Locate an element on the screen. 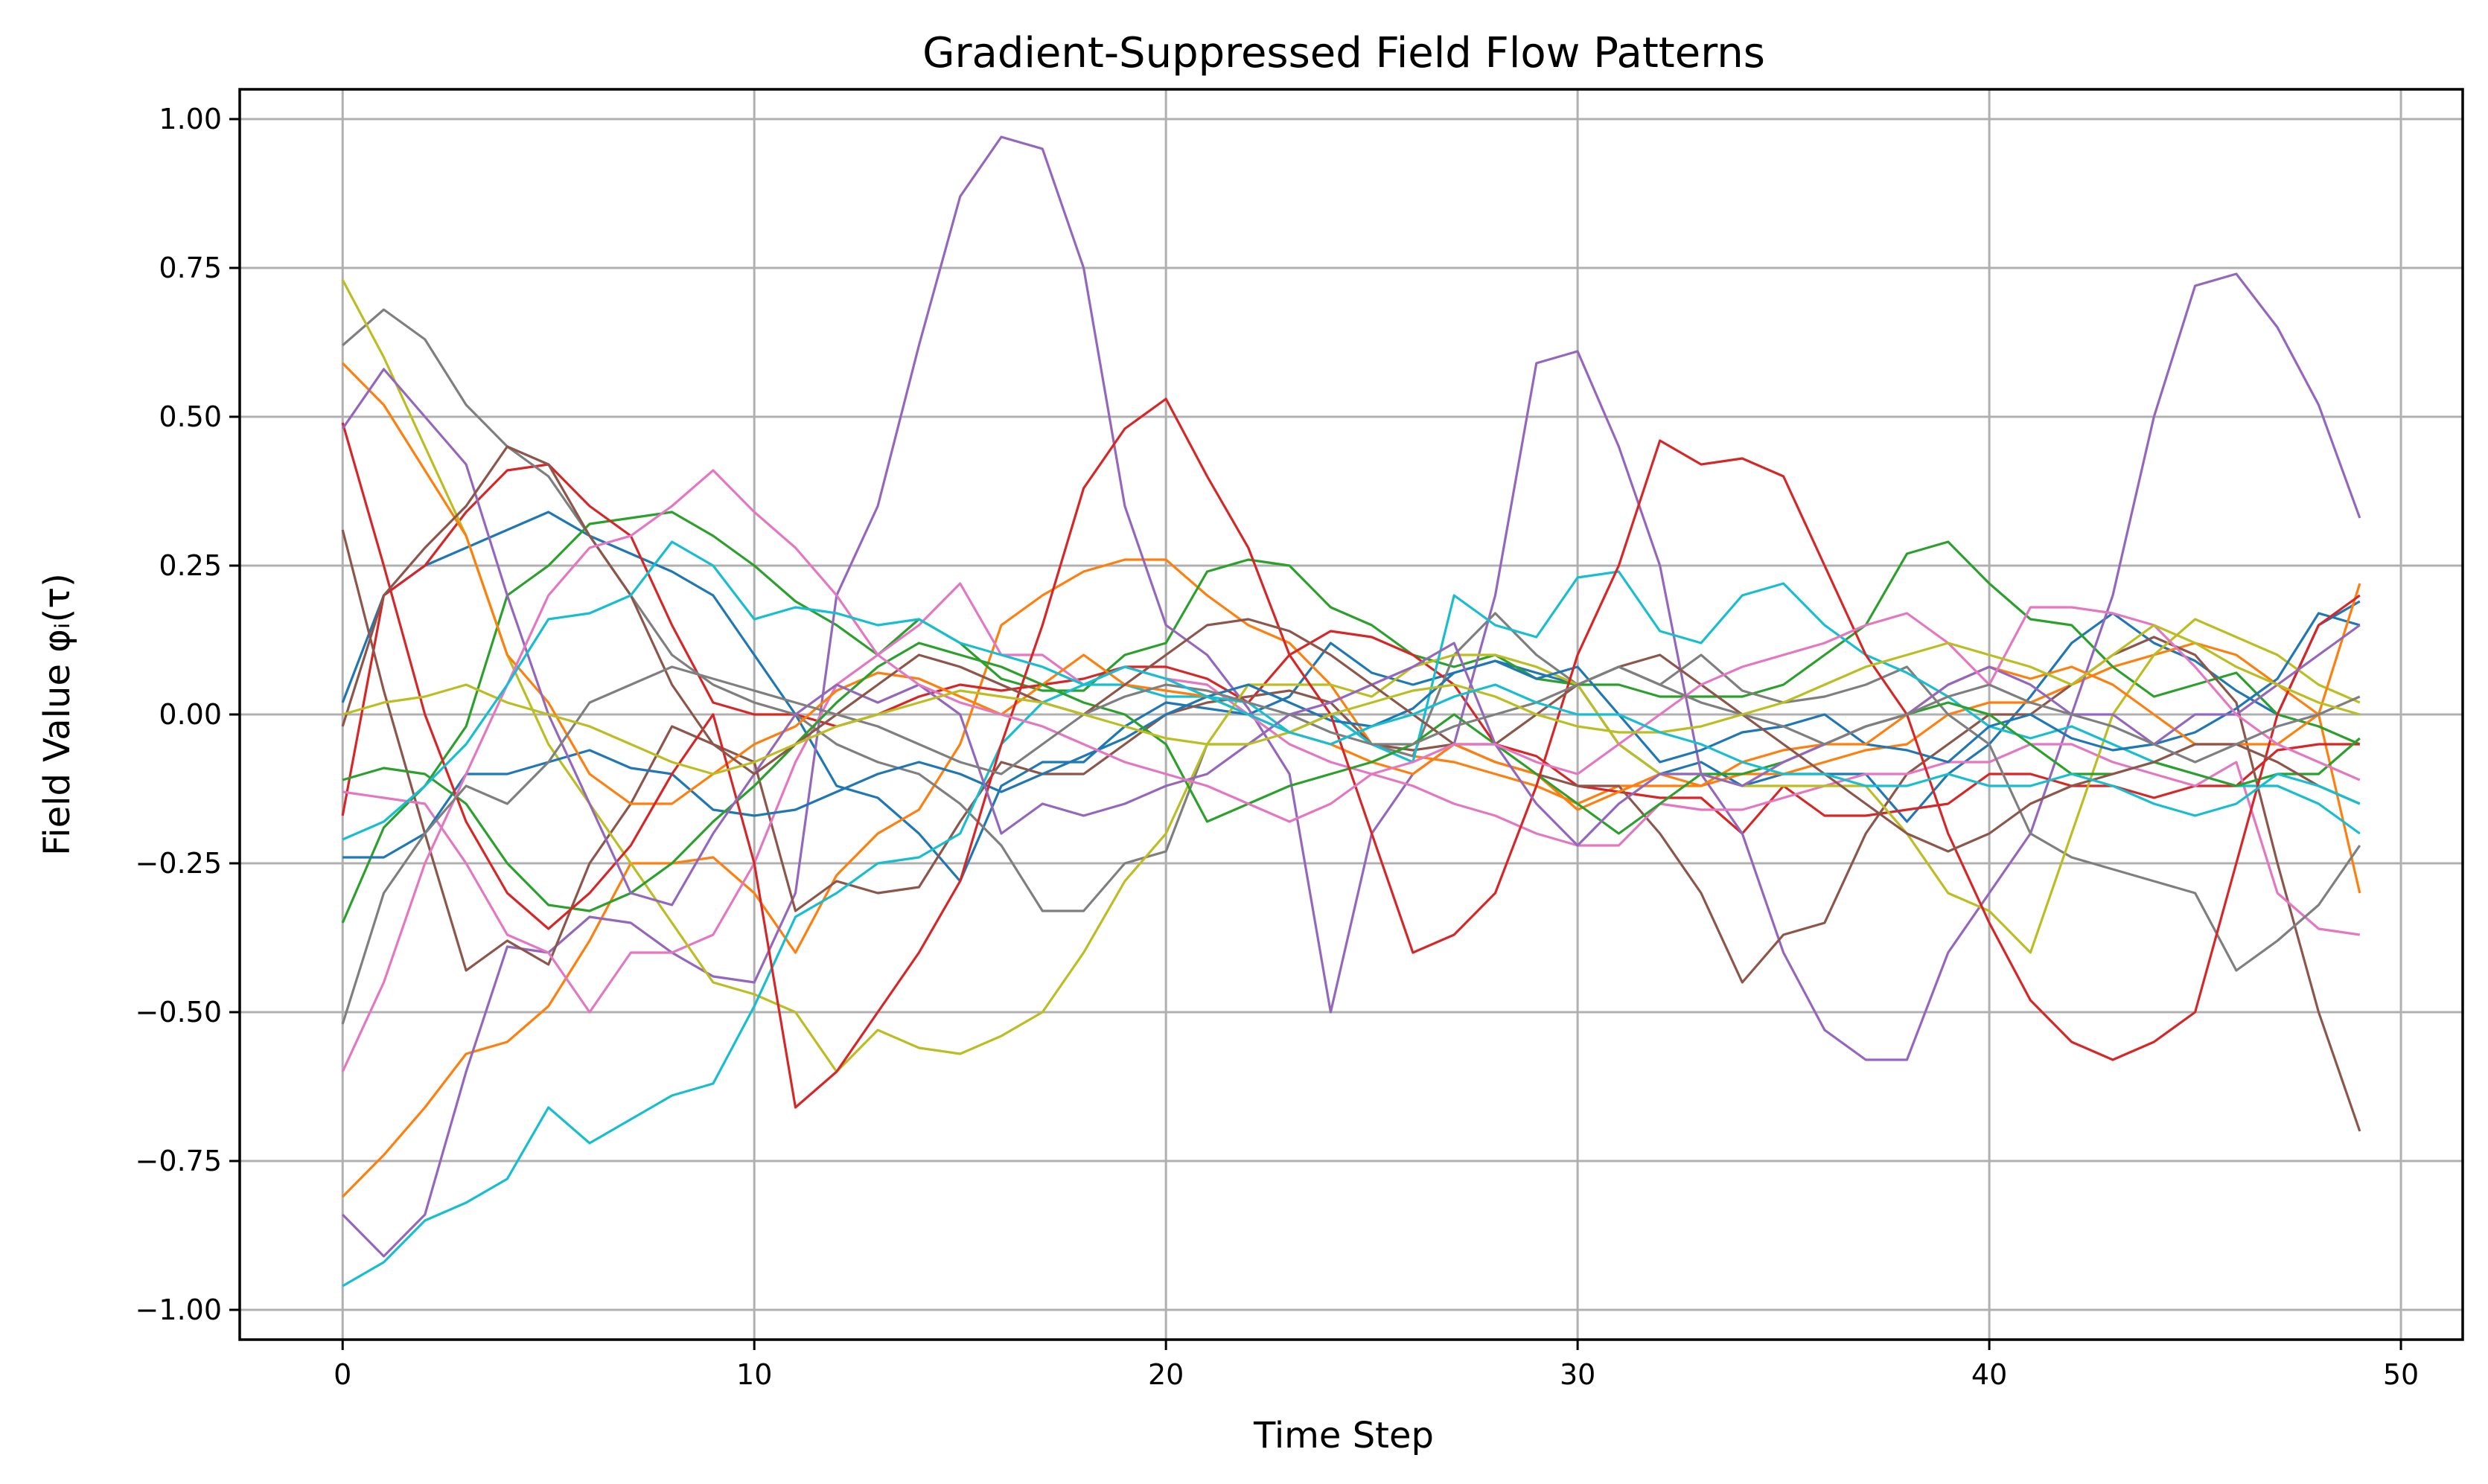 This screenshot has height=1484, width=2488. y-tick-label: 0.00 is located at coordinates (190, 714).